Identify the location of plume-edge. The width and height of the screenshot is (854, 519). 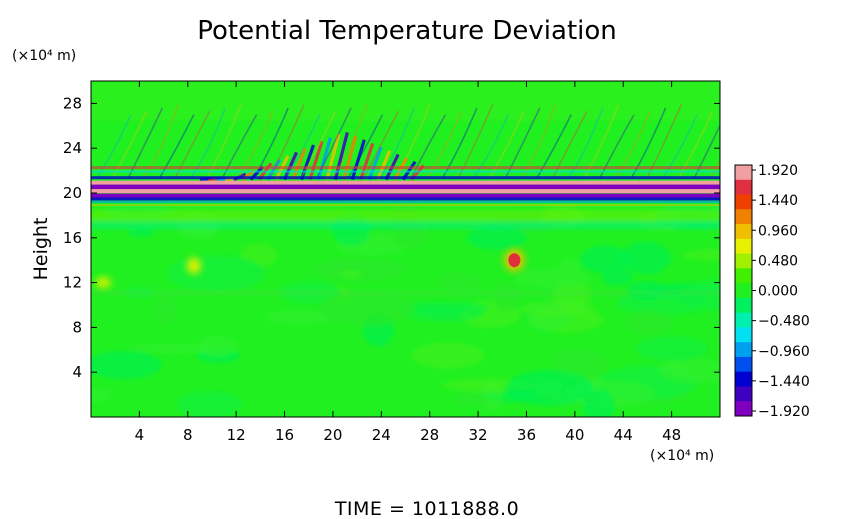
(103, 282).